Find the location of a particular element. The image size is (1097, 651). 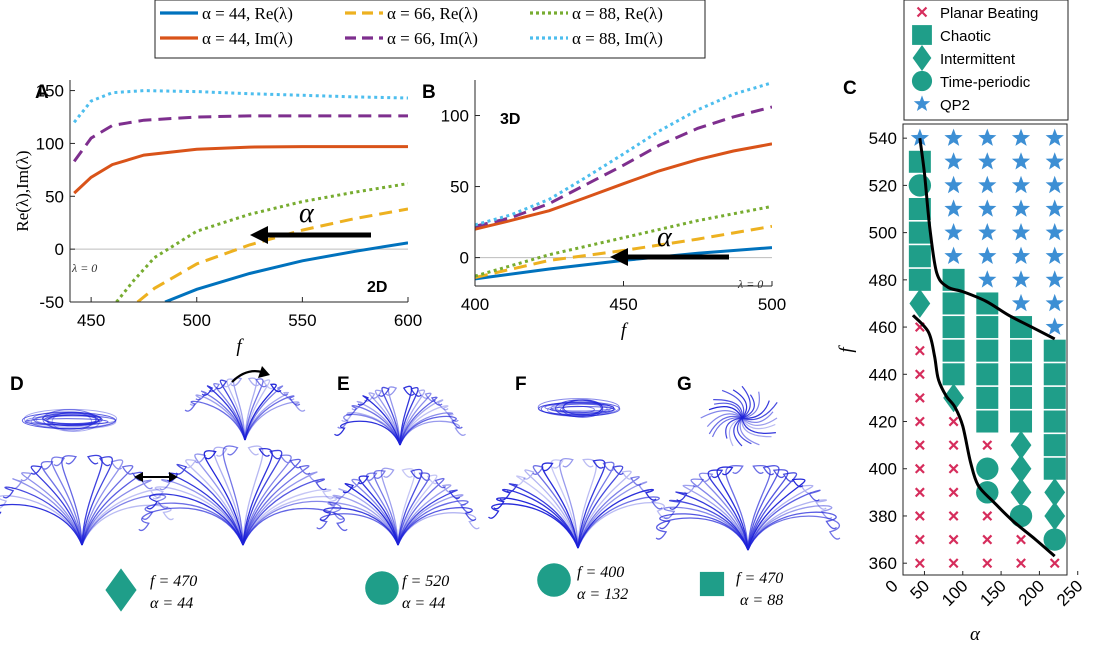

x-tick-label: 100 is located at coordinates (954, 592).